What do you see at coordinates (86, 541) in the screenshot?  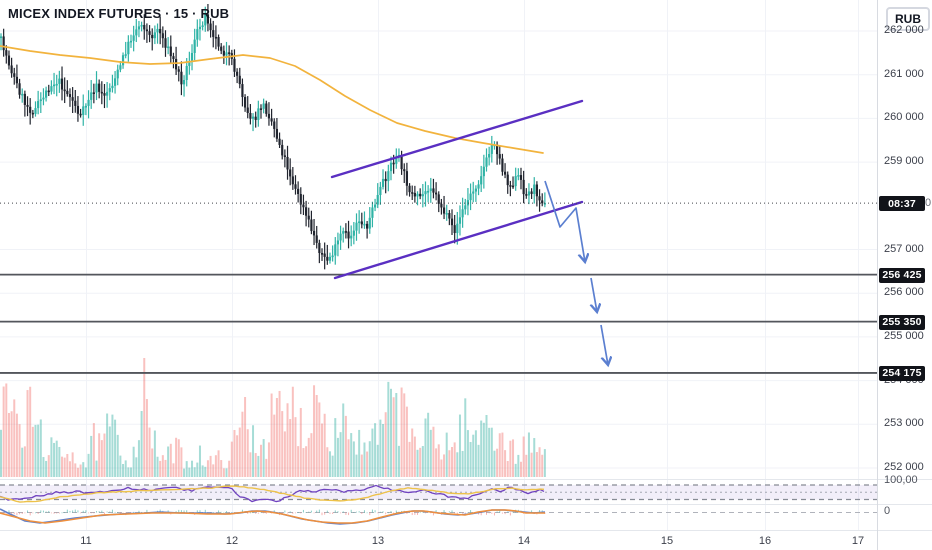 I see `time-tick-label: 11` at bounding box center [86, 541].